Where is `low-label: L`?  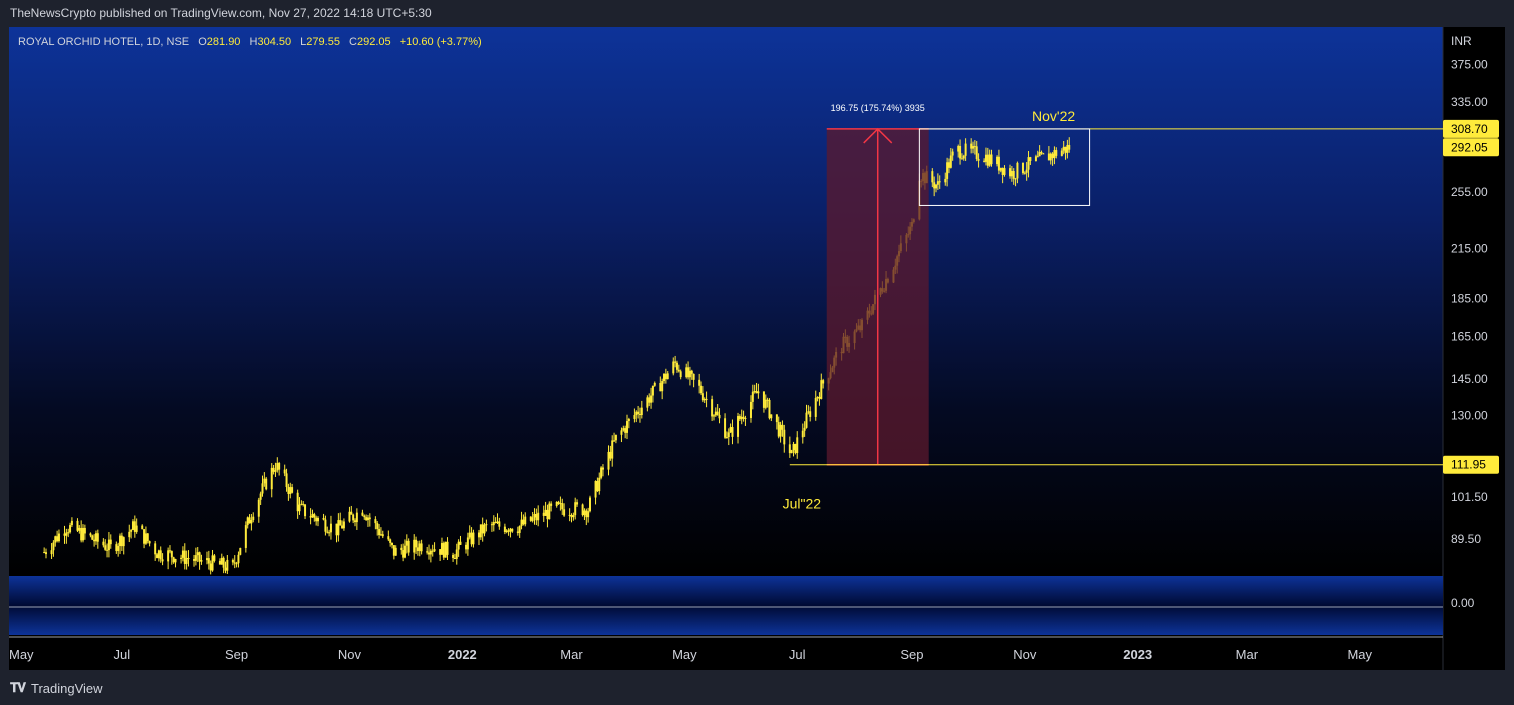 low-label: L is located at coordinates (303, 42).